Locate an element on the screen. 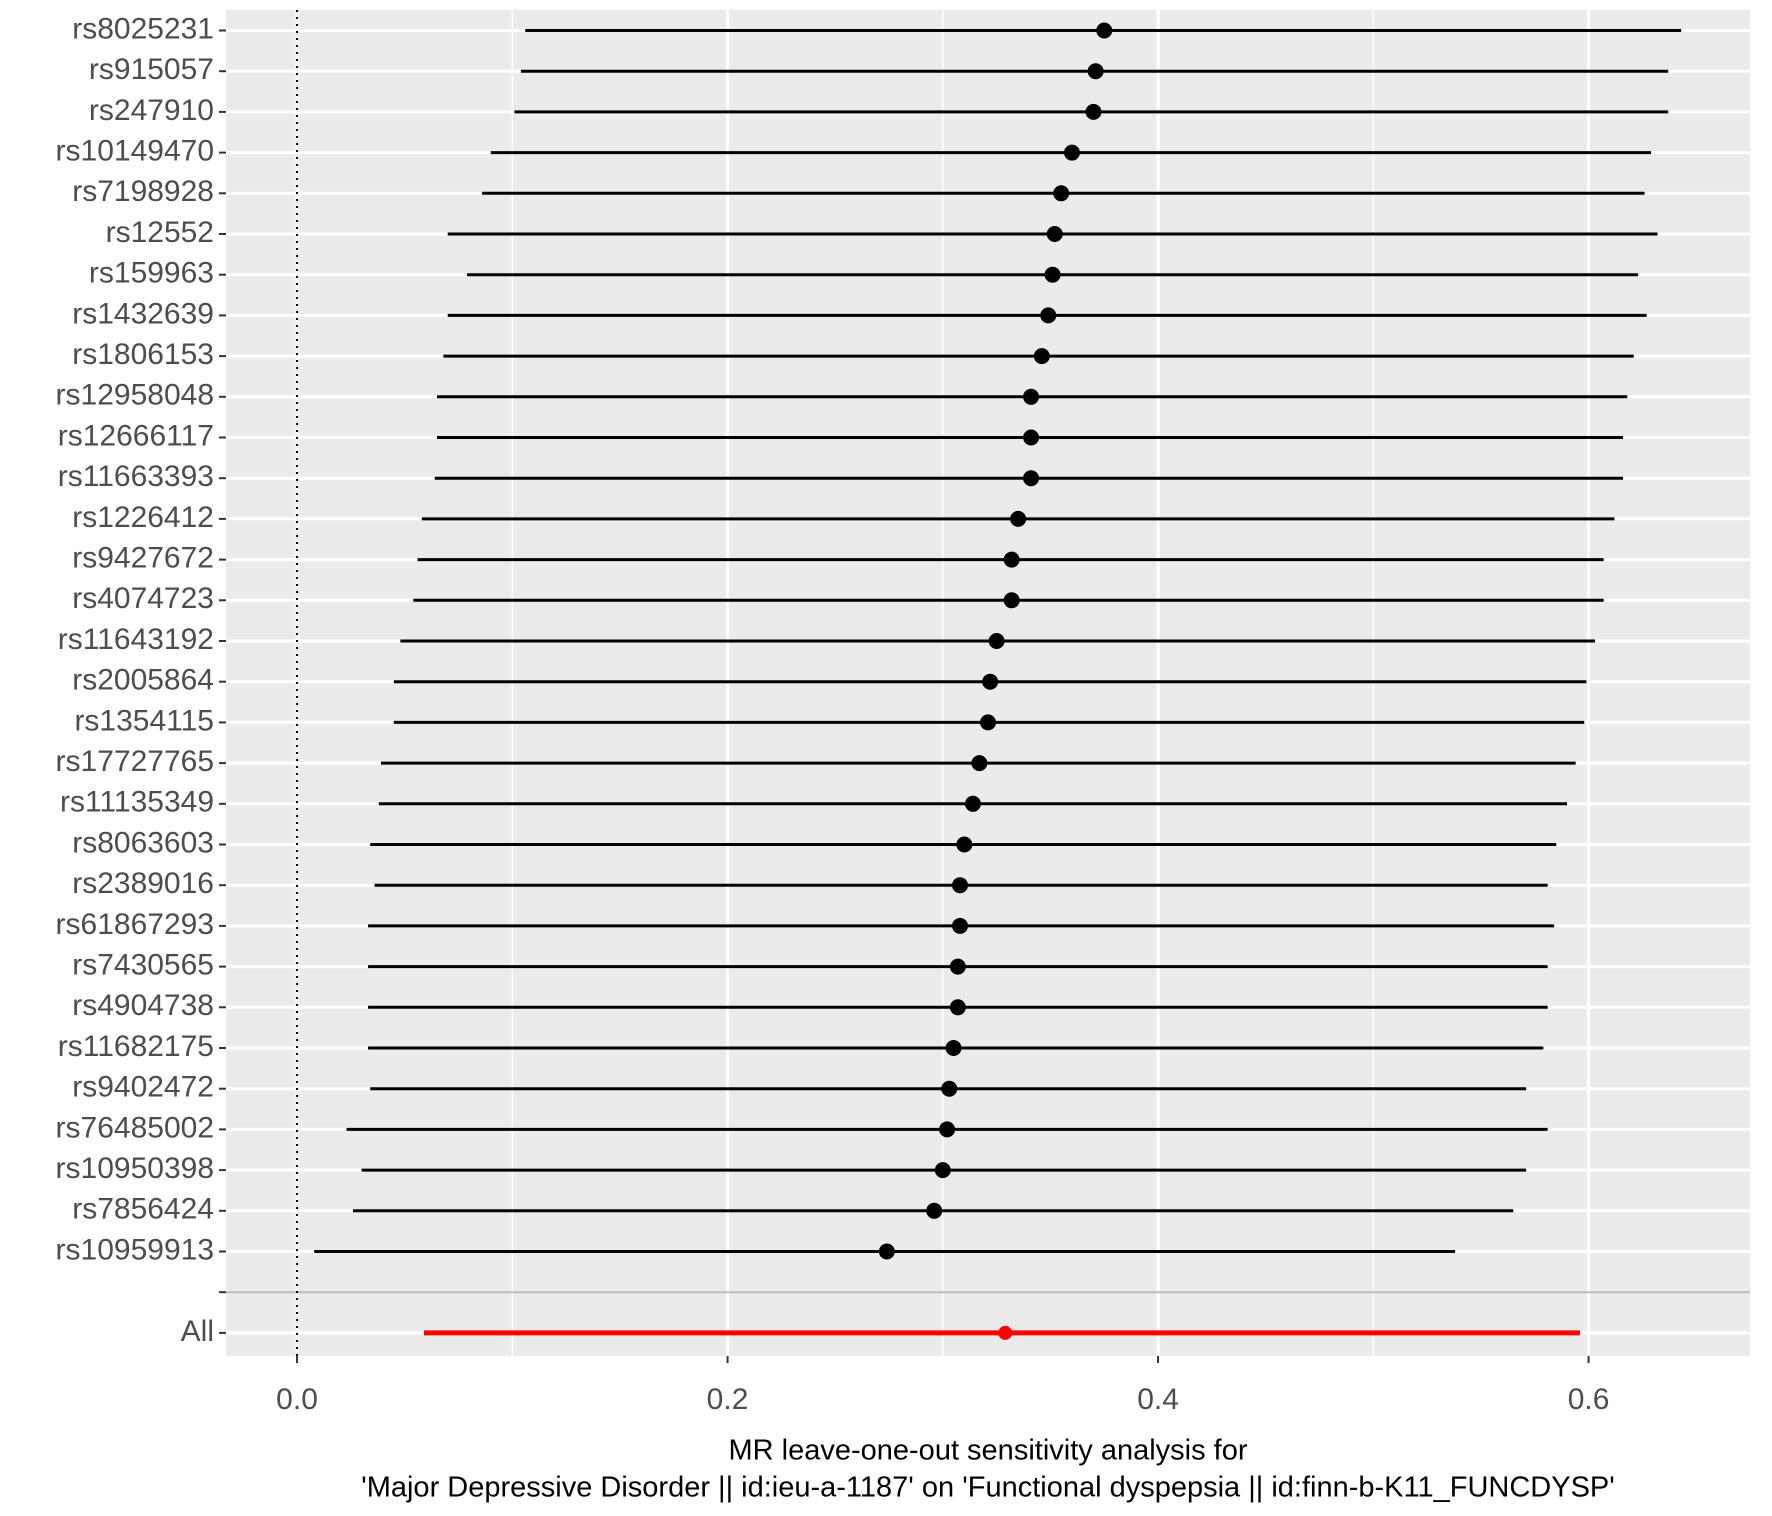  y-tick-label: rs4904738 is located at coordinates (143, 1005).